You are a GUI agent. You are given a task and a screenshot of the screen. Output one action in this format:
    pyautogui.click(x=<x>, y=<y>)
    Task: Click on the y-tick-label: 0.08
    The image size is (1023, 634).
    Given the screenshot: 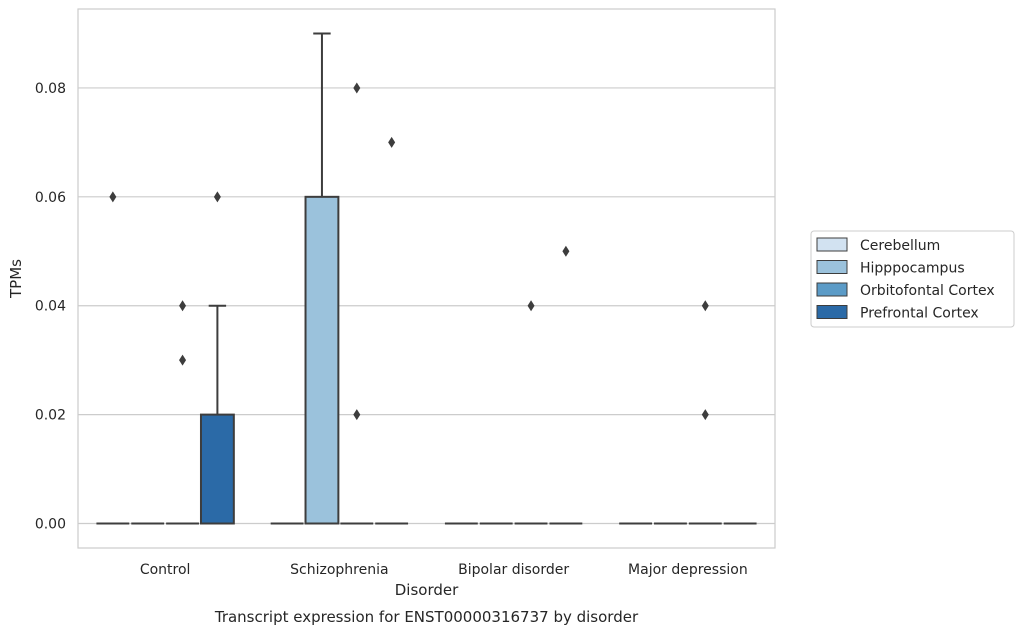 What is the action you would take?
    pyautogui.click(x=50, y=89)
    